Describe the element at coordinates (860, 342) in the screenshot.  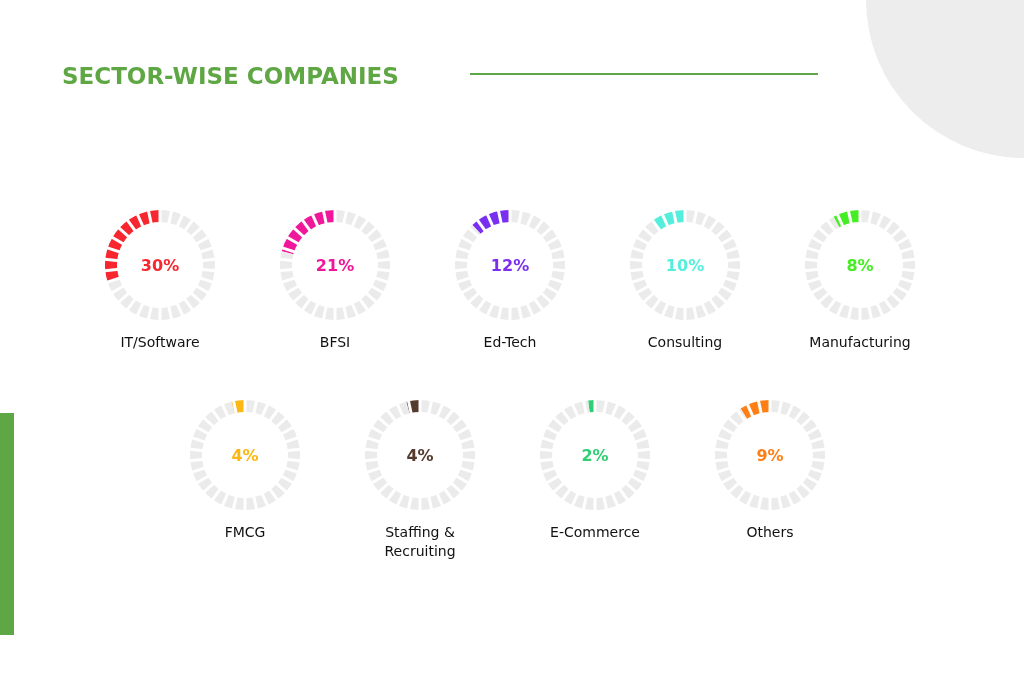
I see `text: Manufacturing` at that location.